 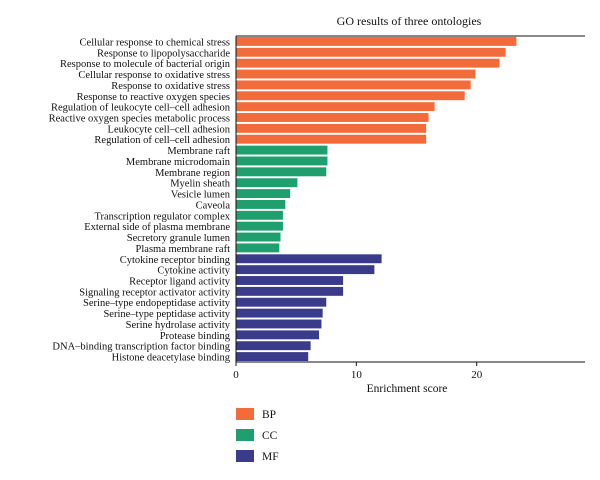 I want to click on category-label: Cytokine receptor binding, so click(x=175, y=260).